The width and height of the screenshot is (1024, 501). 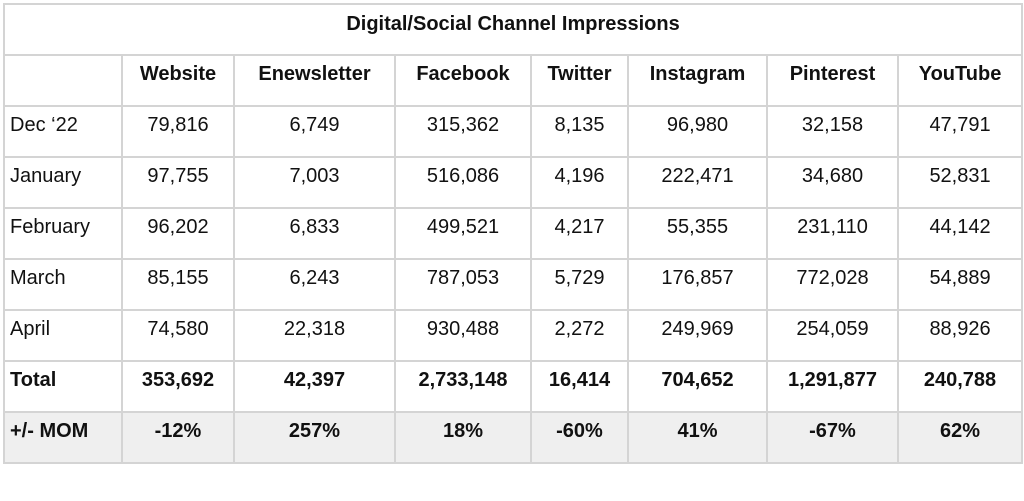 I want to click on cell-website: 74,580, so click(x=178, y=335).